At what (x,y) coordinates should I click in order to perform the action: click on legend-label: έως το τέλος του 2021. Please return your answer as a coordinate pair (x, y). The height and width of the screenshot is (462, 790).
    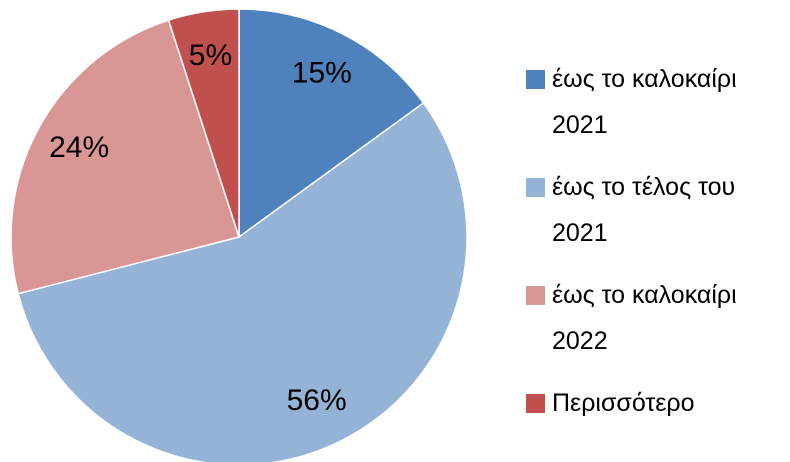
    Looking at the image, I should click on (644, 210).